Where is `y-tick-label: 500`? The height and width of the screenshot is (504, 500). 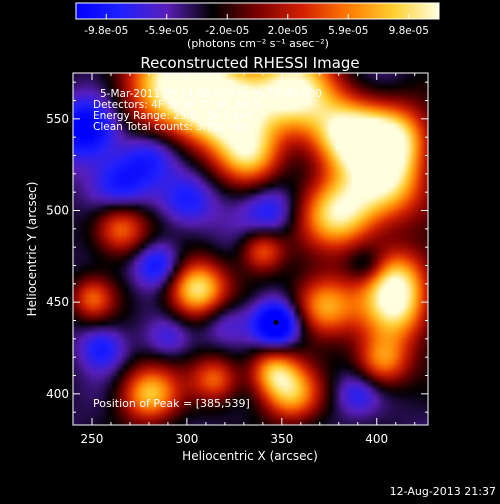 y-tick-label: 500 is located at coordinates (57, 211).